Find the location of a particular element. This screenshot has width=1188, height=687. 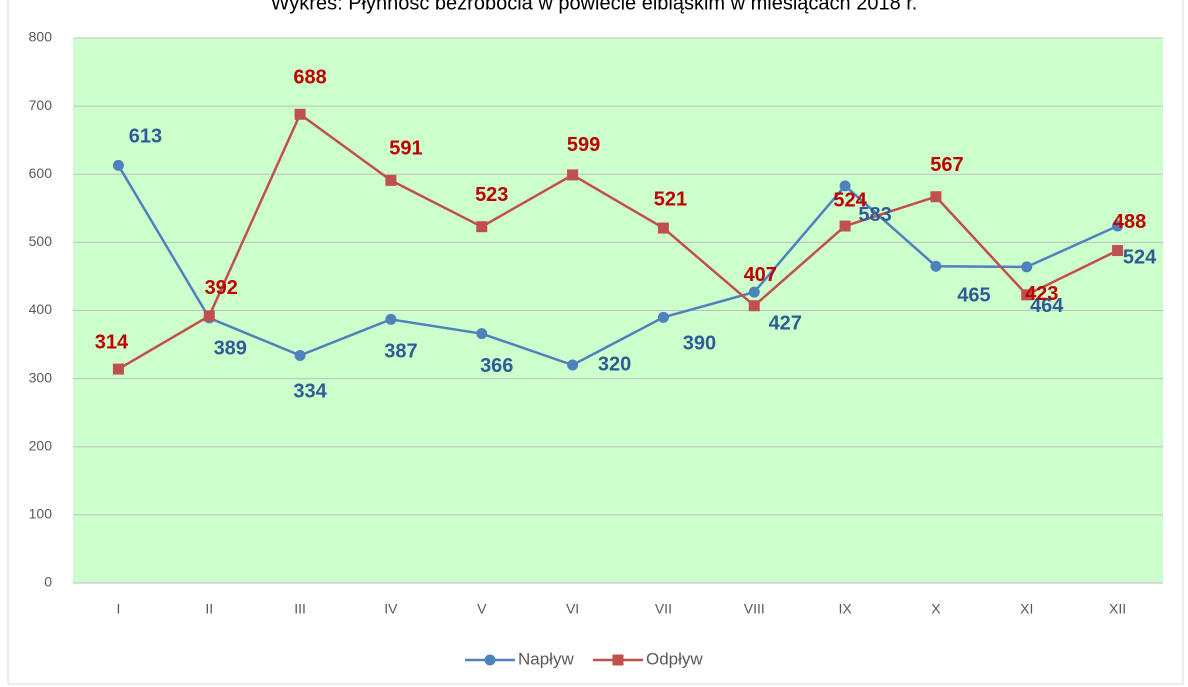

y-tick-label: 300 is located at coordinates (41, 377).